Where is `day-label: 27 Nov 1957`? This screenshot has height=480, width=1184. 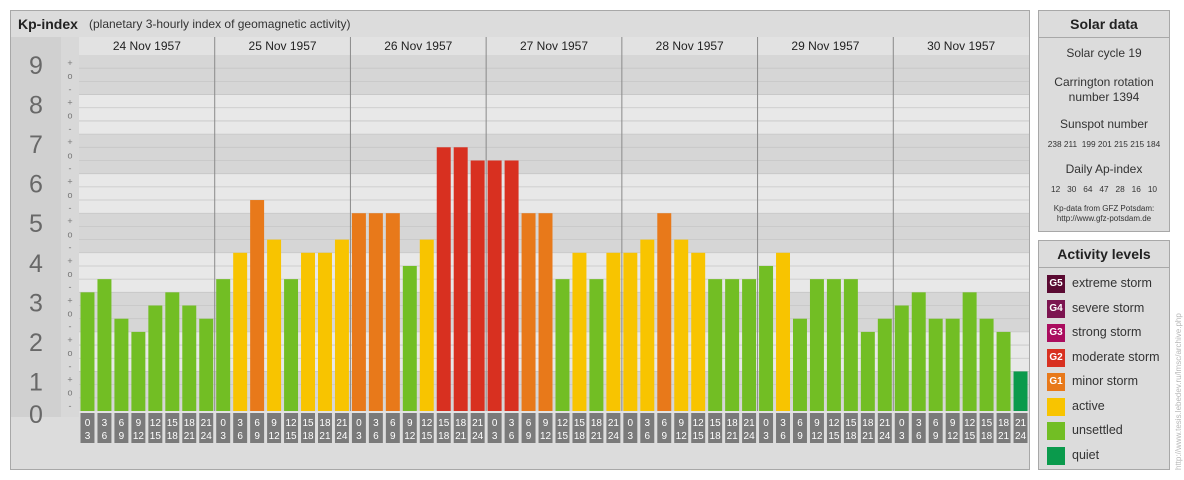
day-label: 27 Nov 1957 is located at coordinates (554, 46).